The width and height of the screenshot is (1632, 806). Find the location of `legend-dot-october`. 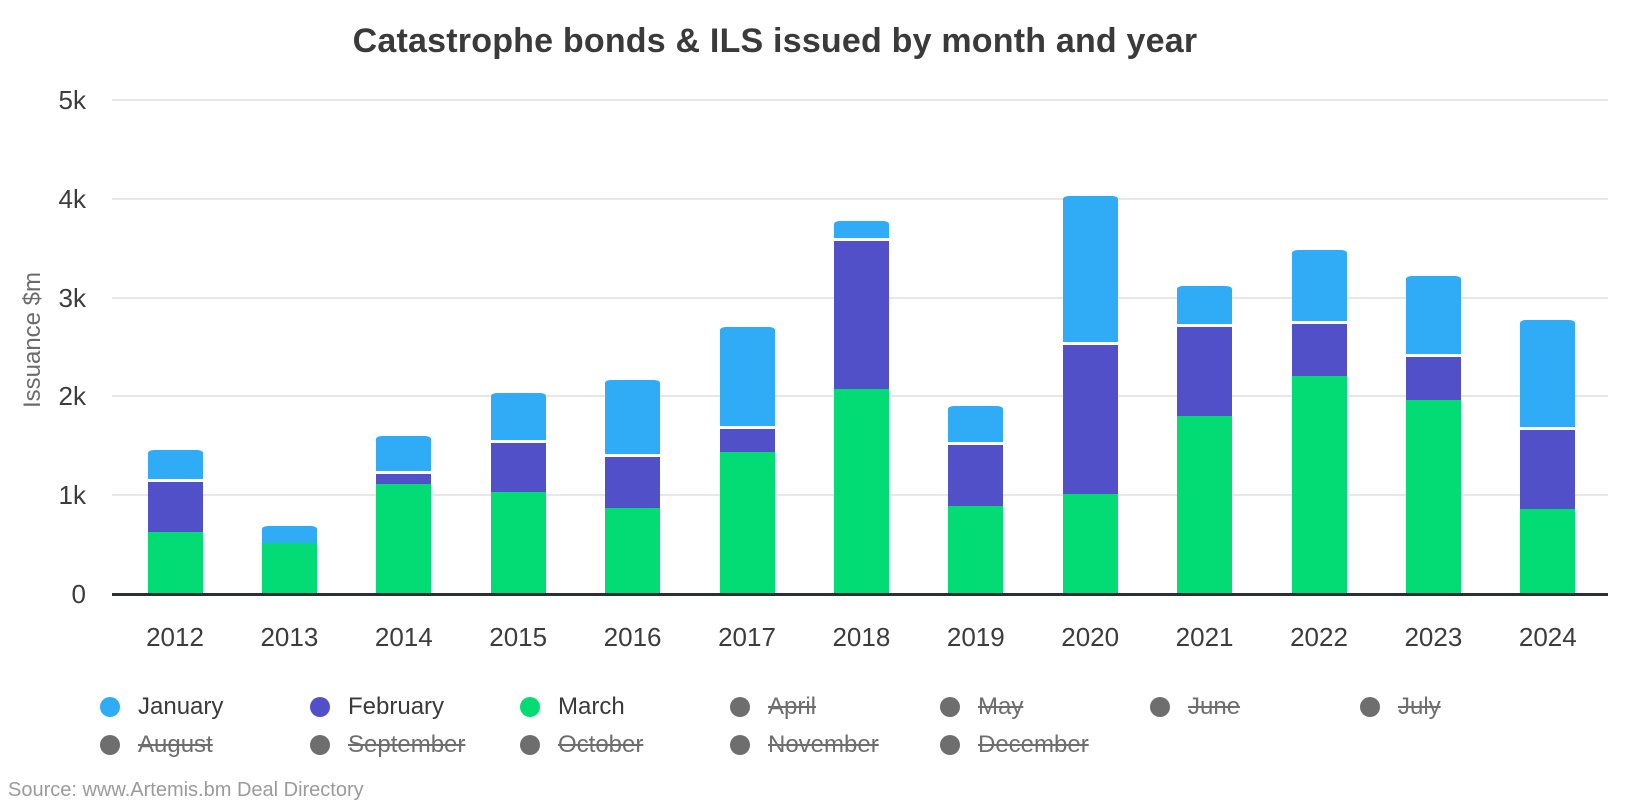

legend-dot-october is located at coordinates (530, 745).